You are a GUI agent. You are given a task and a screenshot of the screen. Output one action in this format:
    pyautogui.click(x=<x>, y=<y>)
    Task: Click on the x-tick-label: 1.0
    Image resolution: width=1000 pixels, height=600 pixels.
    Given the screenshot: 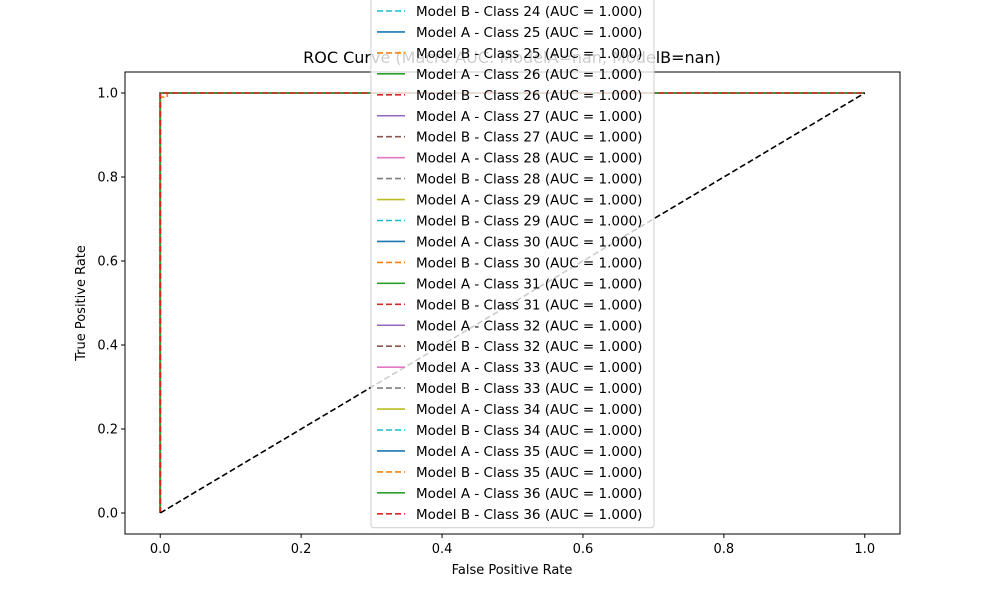 What is the action you would take?
    pyautogui.click(x=864, y=549)
    